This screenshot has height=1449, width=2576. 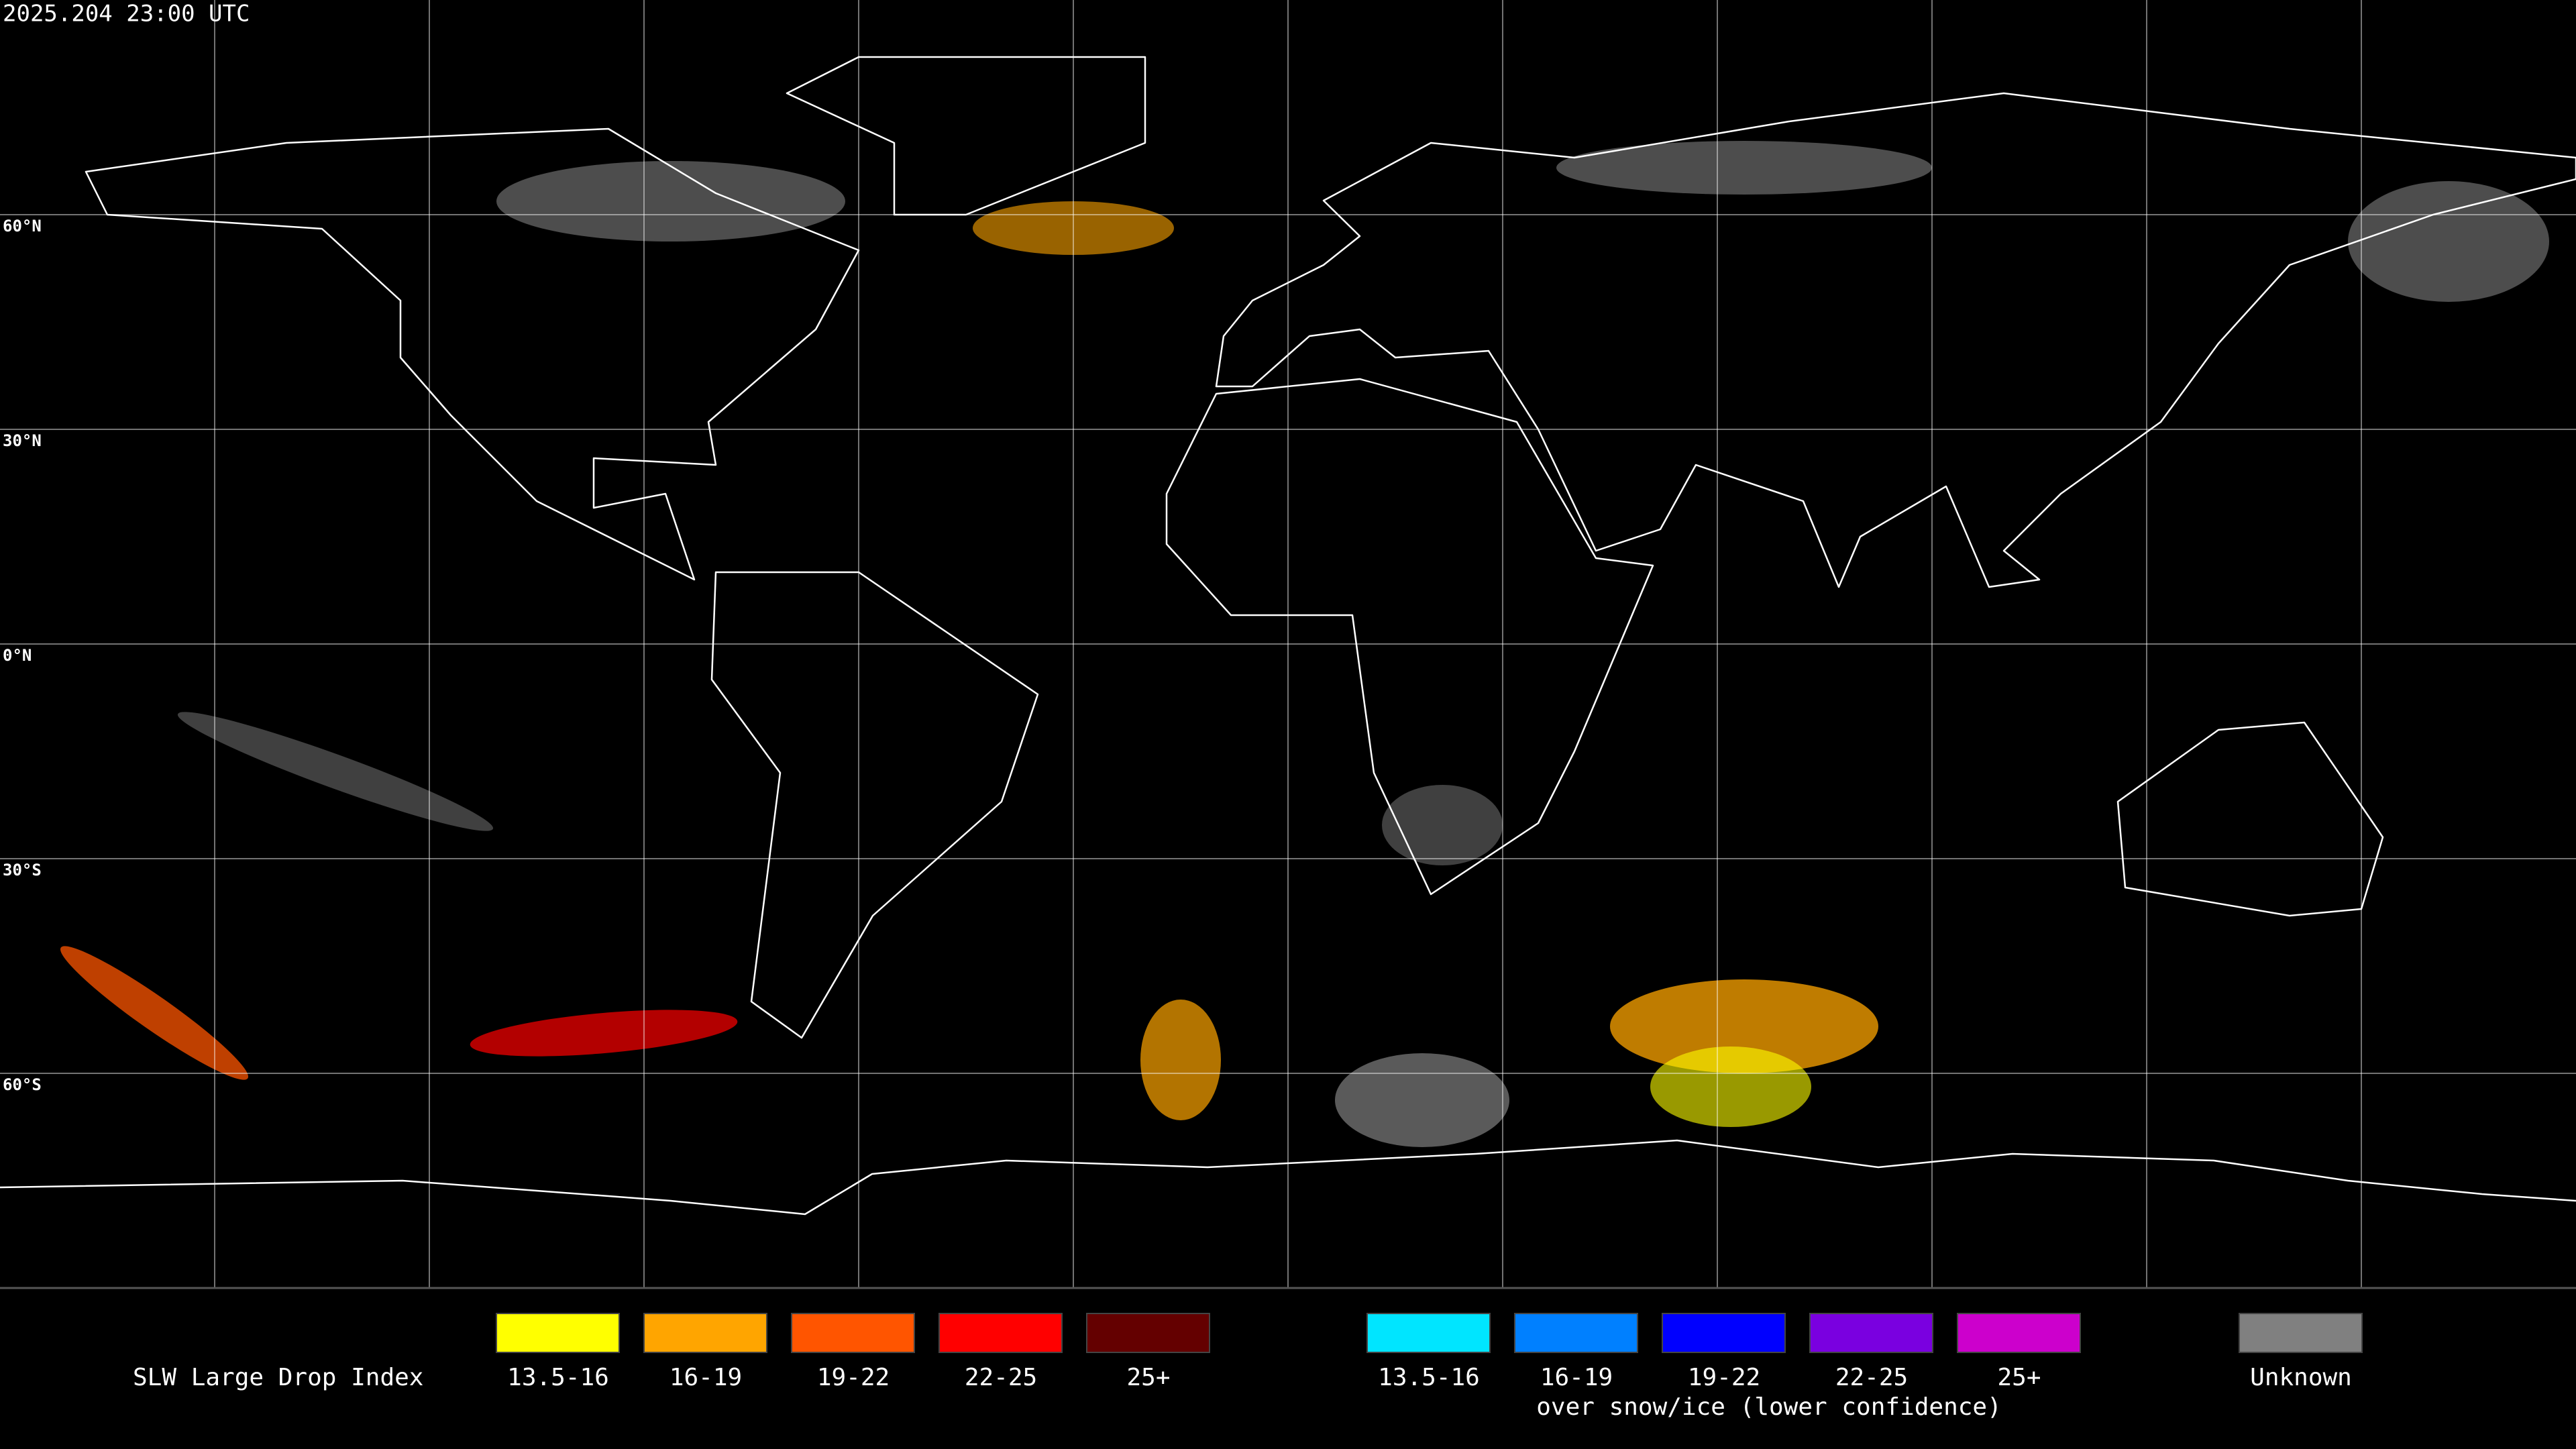 I want to click on legend-title: SLW Large Drop Index, so click(x=278, y=1377).